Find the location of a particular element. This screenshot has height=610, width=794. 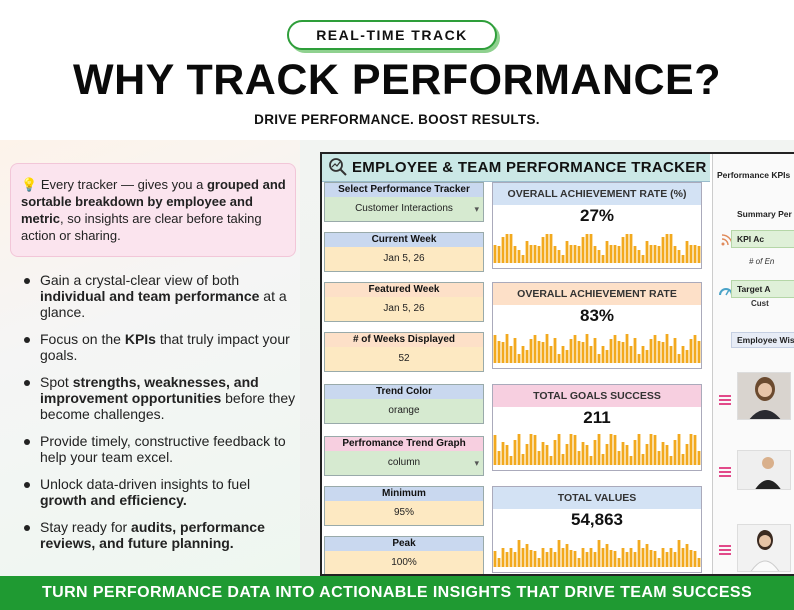

kpi-ac-sub: # of En is located at coordinates (762, 261).